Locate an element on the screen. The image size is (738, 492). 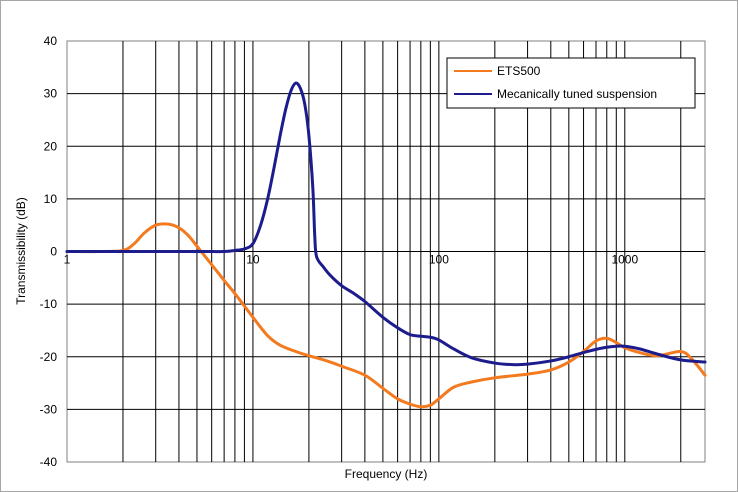
y-tick-label: 10 is located at coordinates (51, 199).